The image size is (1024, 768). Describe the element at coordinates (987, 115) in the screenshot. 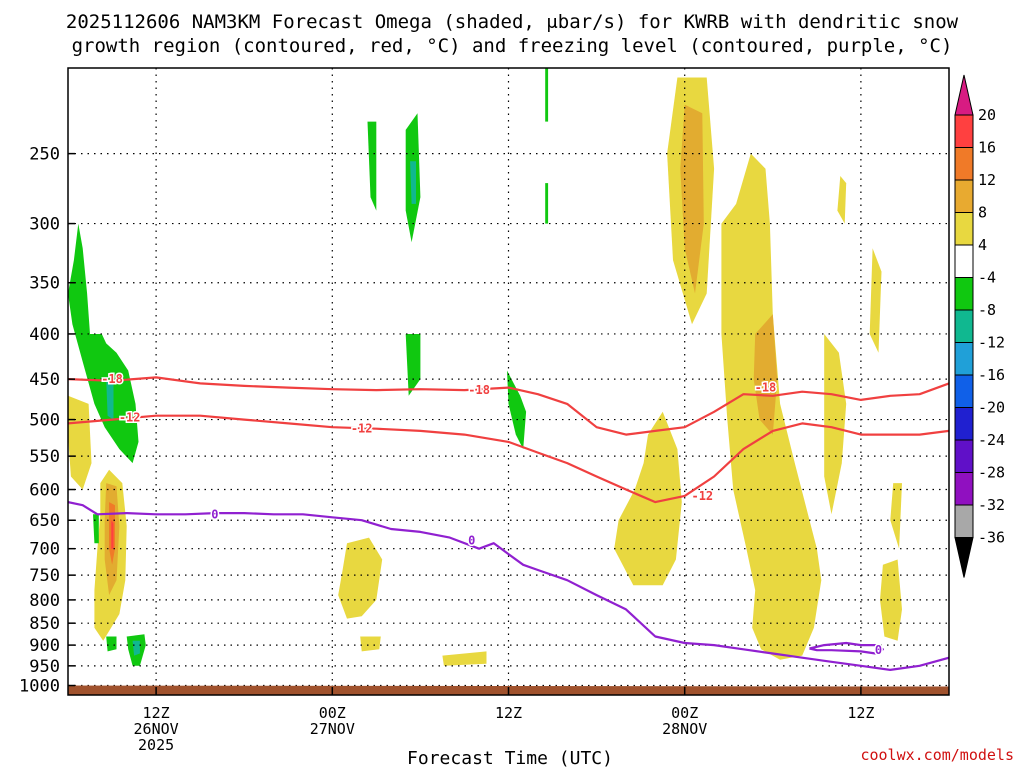

I see `colorbar-label-0: 20` at that location.